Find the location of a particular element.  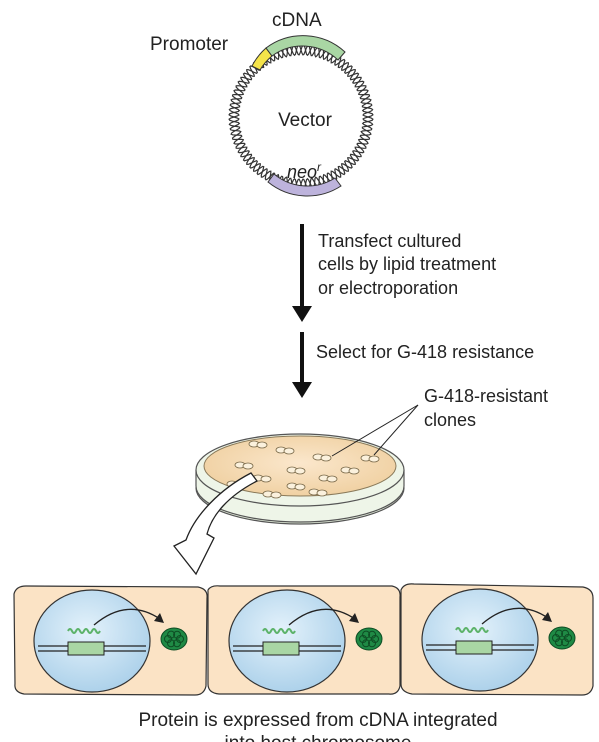

transfect-step-line-1: Transfect cultured is located at coordinates (389, 241).